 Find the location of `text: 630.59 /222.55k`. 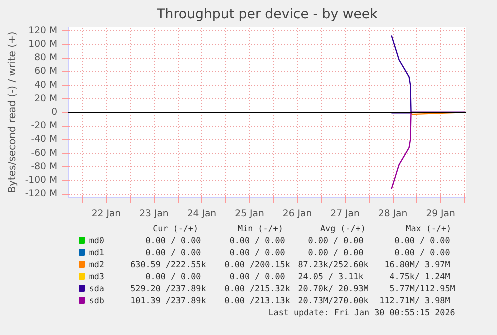

text: 630.59 /222.55k is located at coordinates (168, 265).